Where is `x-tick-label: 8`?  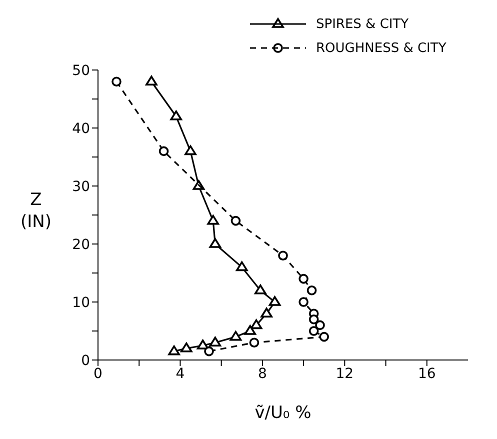
x-tick-label: 8 is located at coordinates (262, 374).